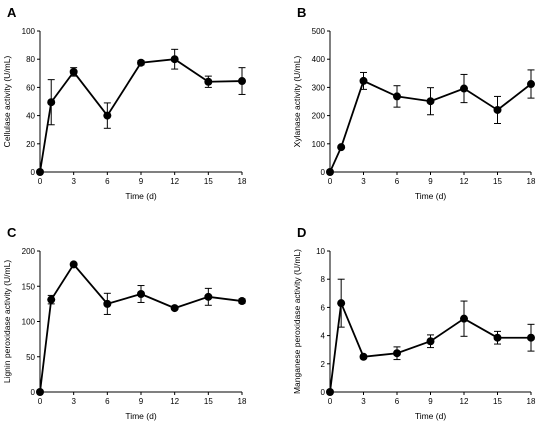 Image resolution: width=550 pixels, height=428 pixels. What do you see at coordinates (319, 31) in the screenshot?
I see `y-tick-label: 500` at bounding box center [319, 31].